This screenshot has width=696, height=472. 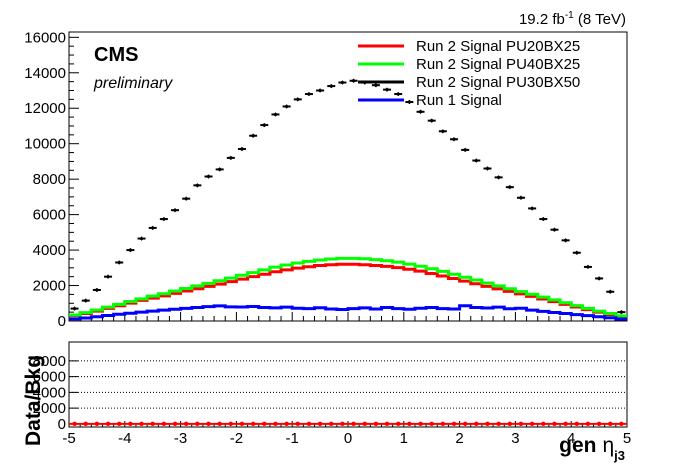 I want to click on ratio-y-tick-label: 4000, so click(x=49, y=392).